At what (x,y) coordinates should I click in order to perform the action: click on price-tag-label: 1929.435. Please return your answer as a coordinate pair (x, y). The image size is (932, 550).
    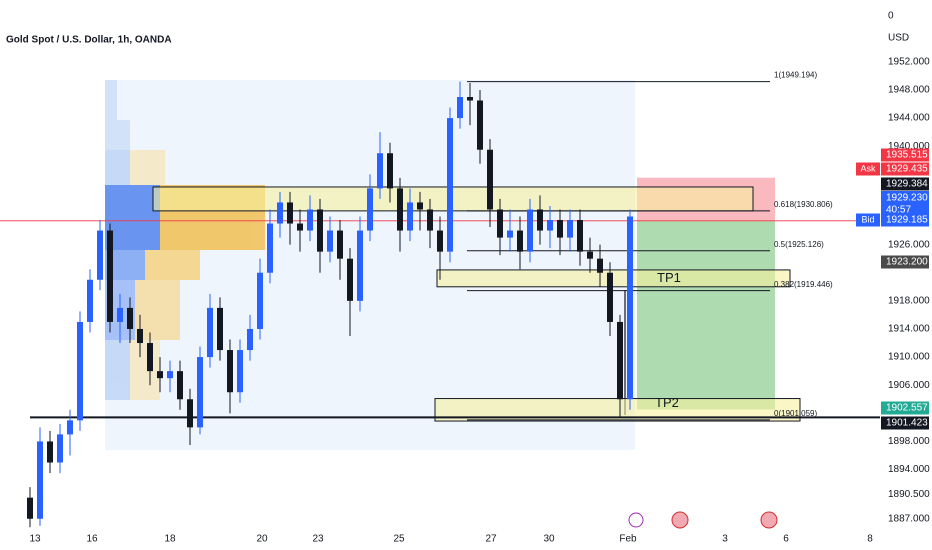
    Looking at the image, I should click on (907, 169).